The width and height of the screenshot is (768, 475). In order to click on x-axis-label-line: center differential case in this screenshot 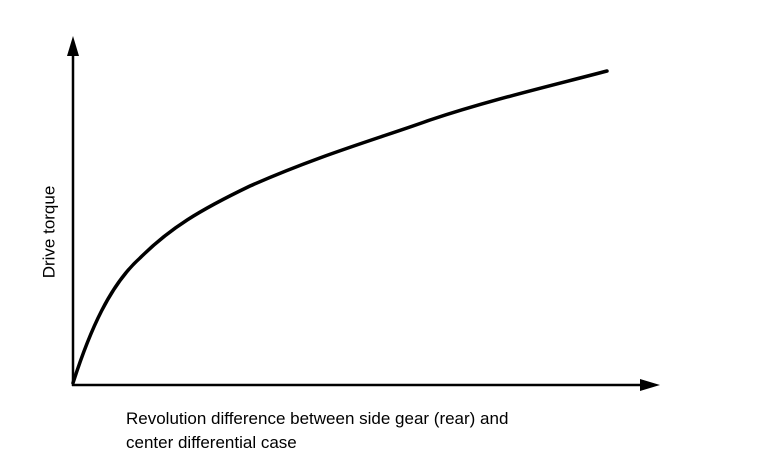, I will do `click(211, 442)`.